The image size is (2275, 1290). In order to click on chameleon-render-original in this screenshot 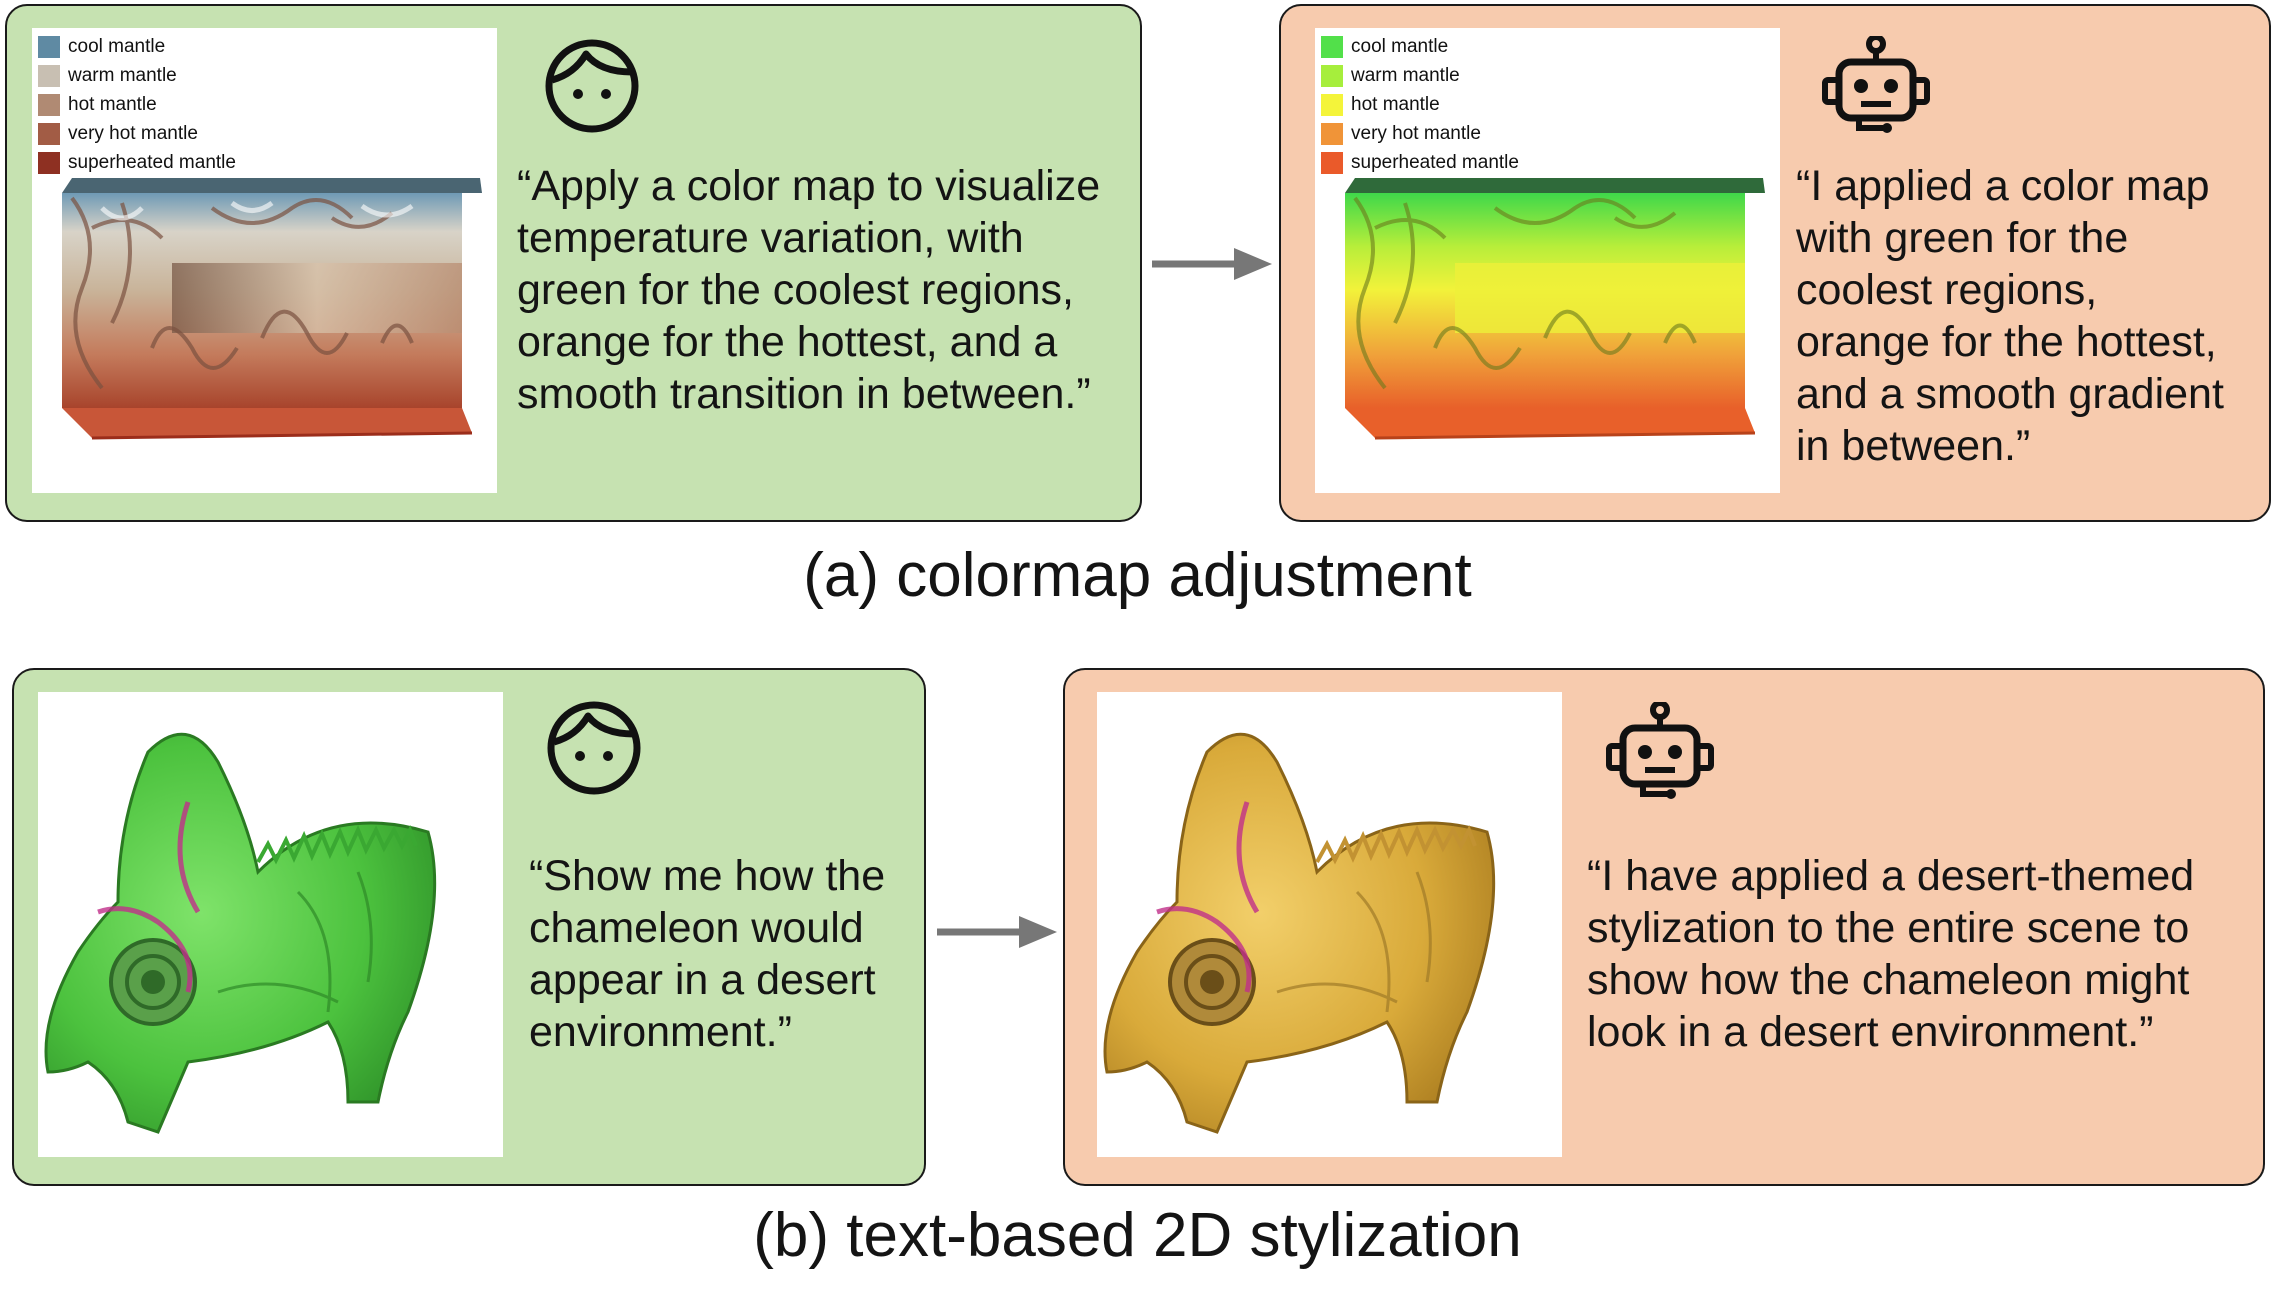, I will do `click(270, 924)`.